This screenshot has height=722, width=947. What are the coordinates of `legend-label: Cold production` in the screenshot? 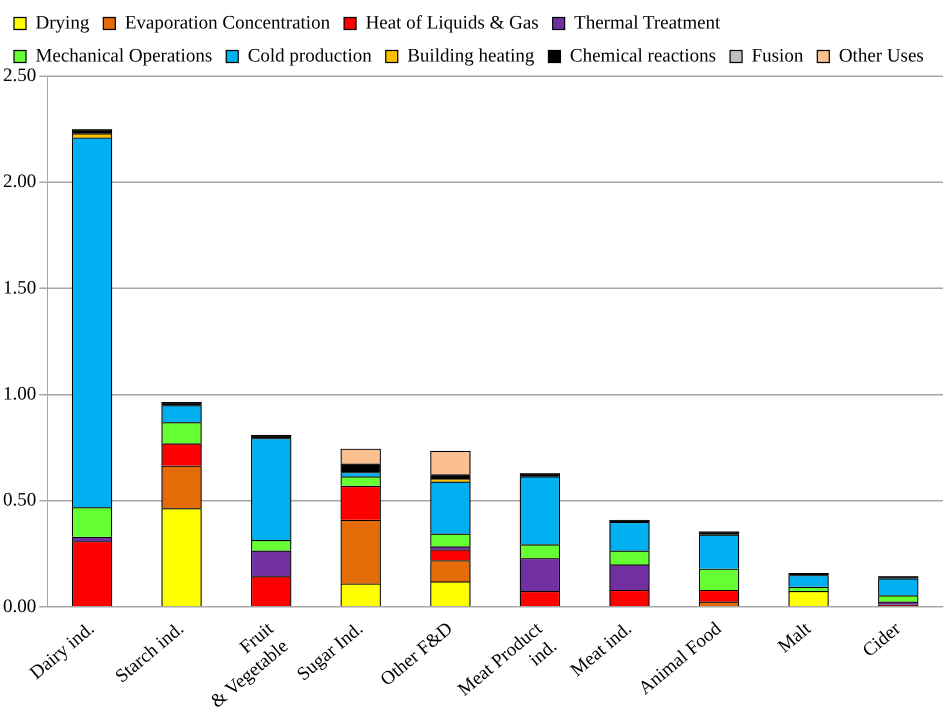 It's located at (310, 55).